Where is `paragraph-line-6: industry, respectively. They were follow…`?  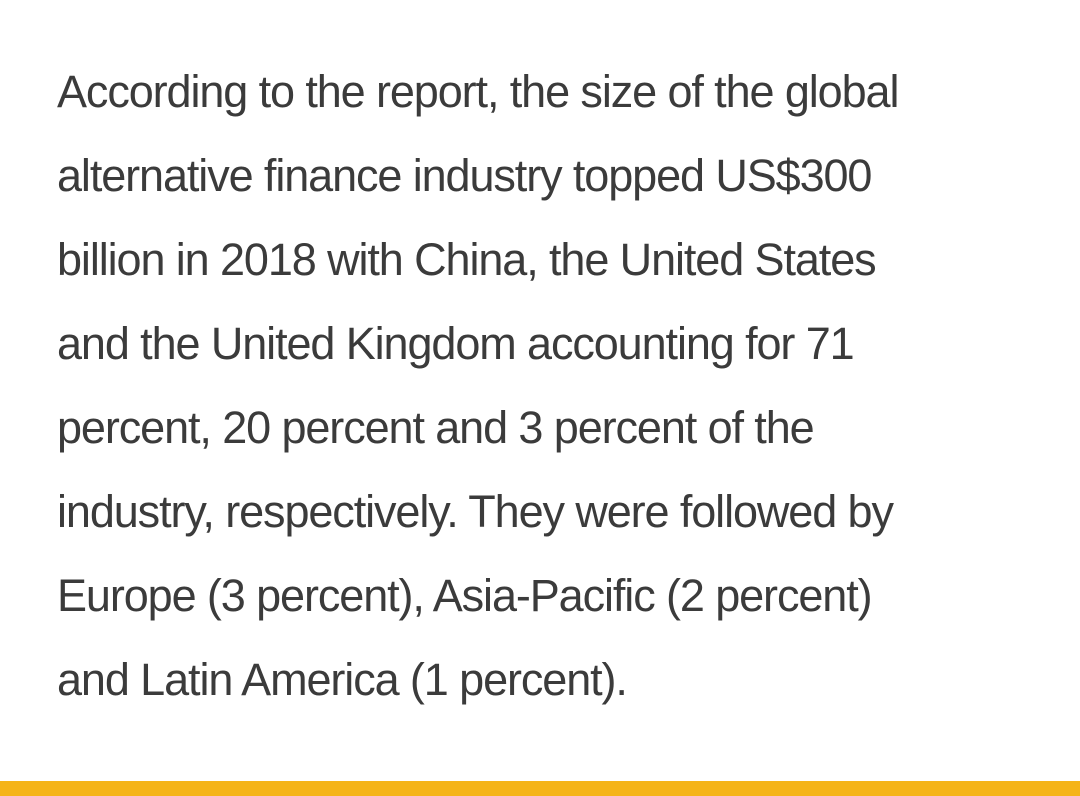
paragraph-line-6: industry, respectively. They were follow… is located at coordinates (475, 511).